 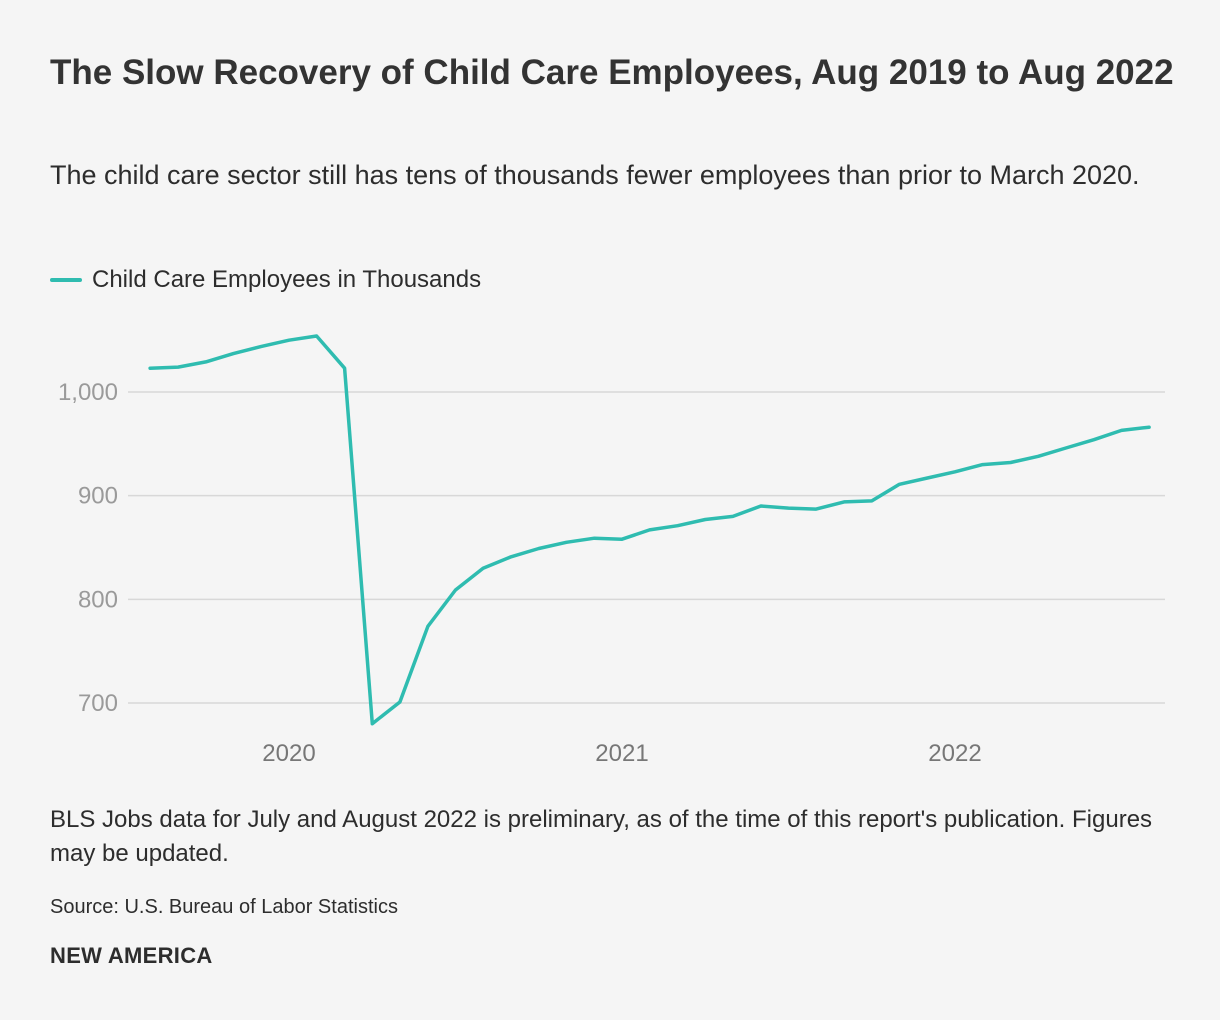 What do you see at coordinates (456, 590) in the screenshot?
I see `data-point: 809` at bounding box center [456, 590].